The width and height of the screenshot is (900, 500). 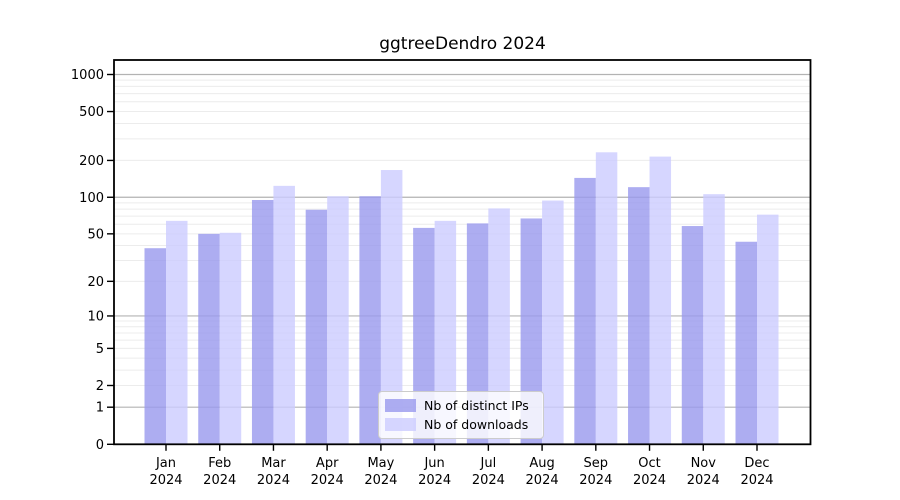 What do you see at coordinates (327, 463) in the screenshot?
I see `x-tick-label-month: Apr` at bounding box center [327, 463].